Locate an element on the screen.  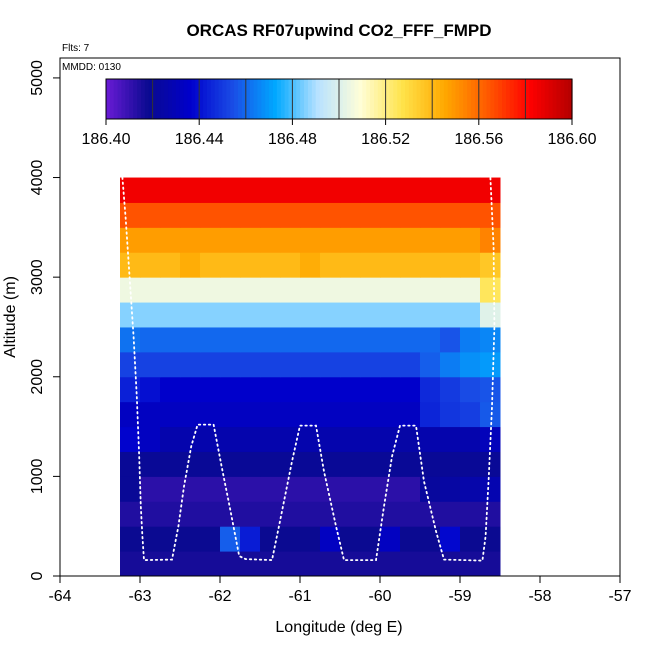
x-tick-label: -60 is located at coordinates (379, 596).